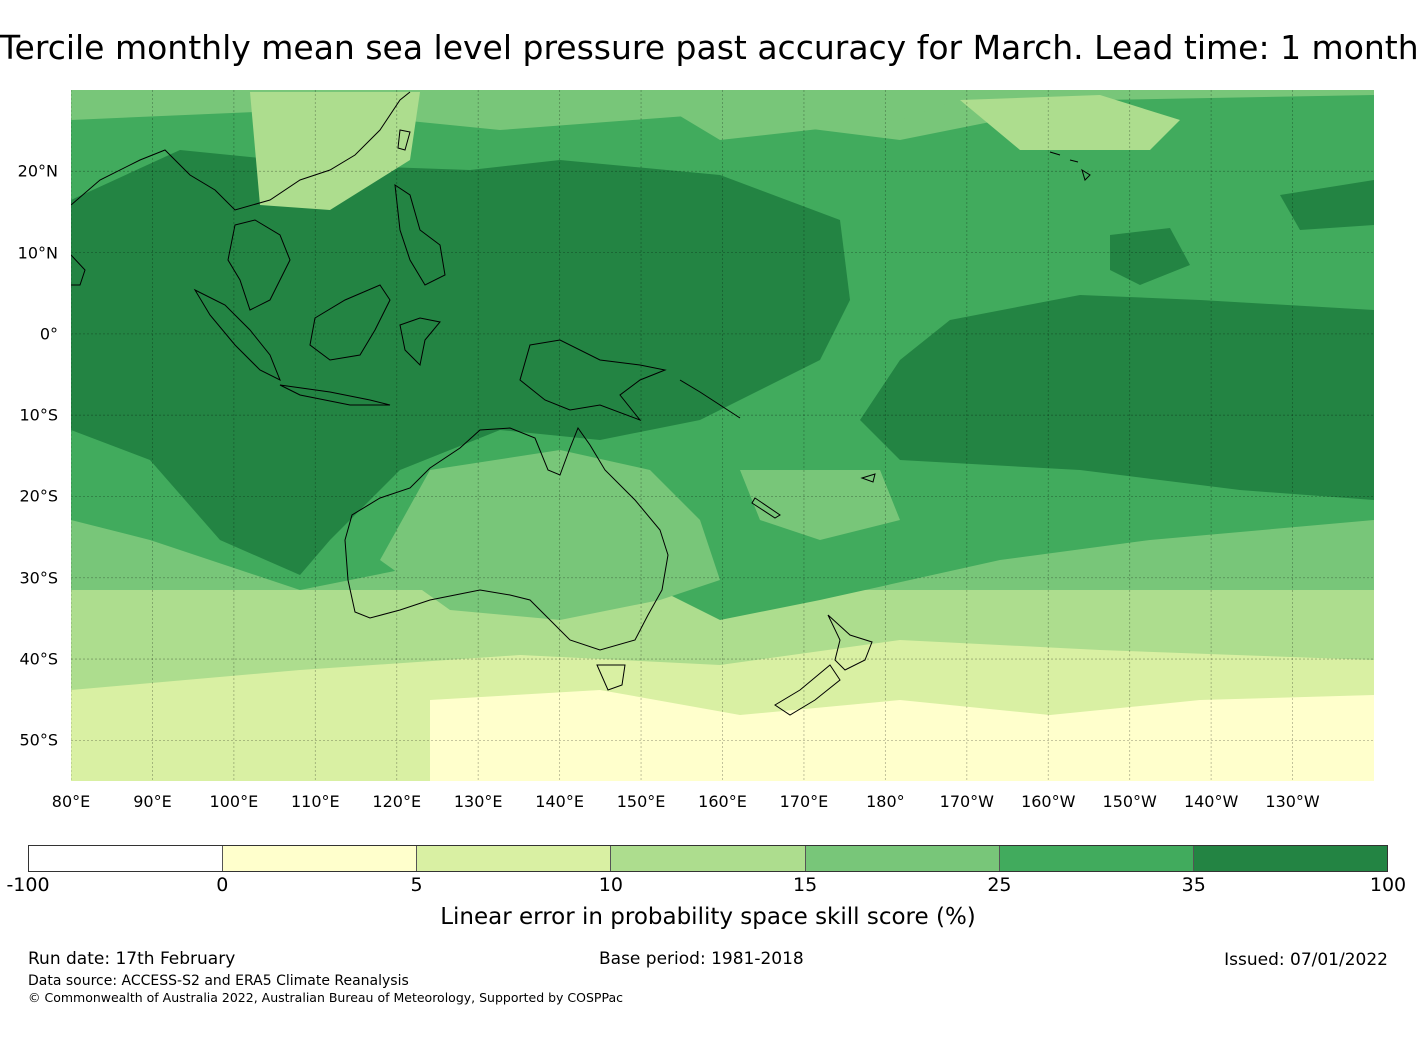 The width and height of the screenshot is (1416, 1050). What do you see at coordinates (38, 415) in the screenshot?
I see `lat-tick-label: 10°S` at bounding box center [38, 415].